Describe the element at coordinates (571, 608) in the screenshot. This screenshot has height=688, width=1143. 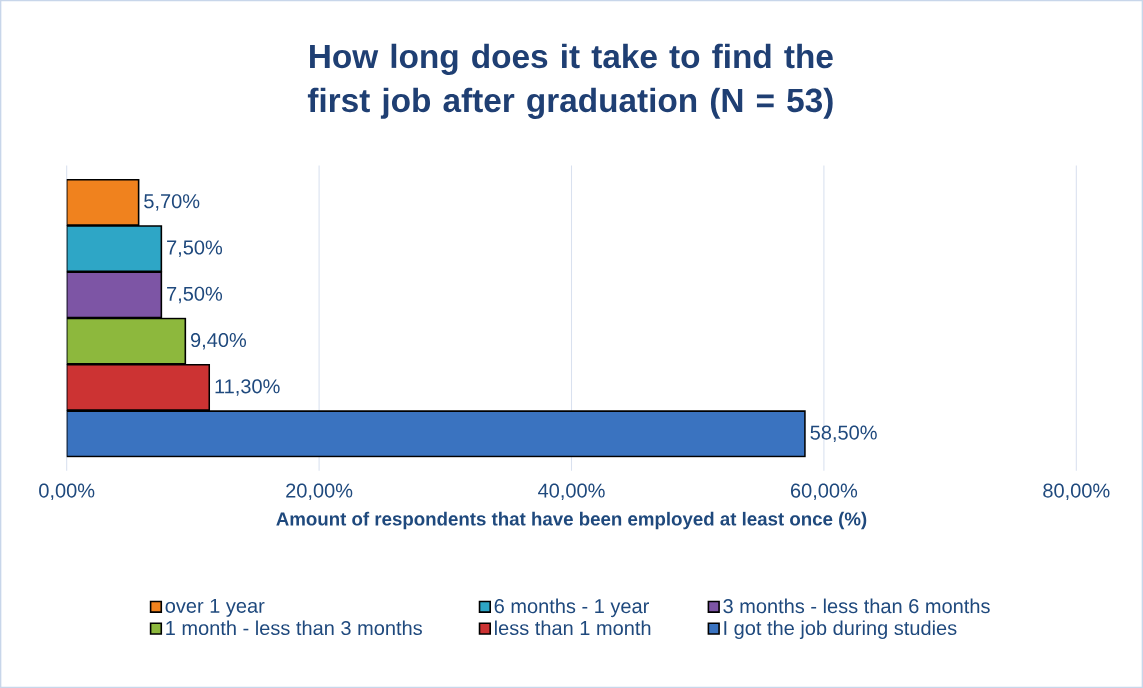
I see `legend-label: 6 months - 1 year` at that location.